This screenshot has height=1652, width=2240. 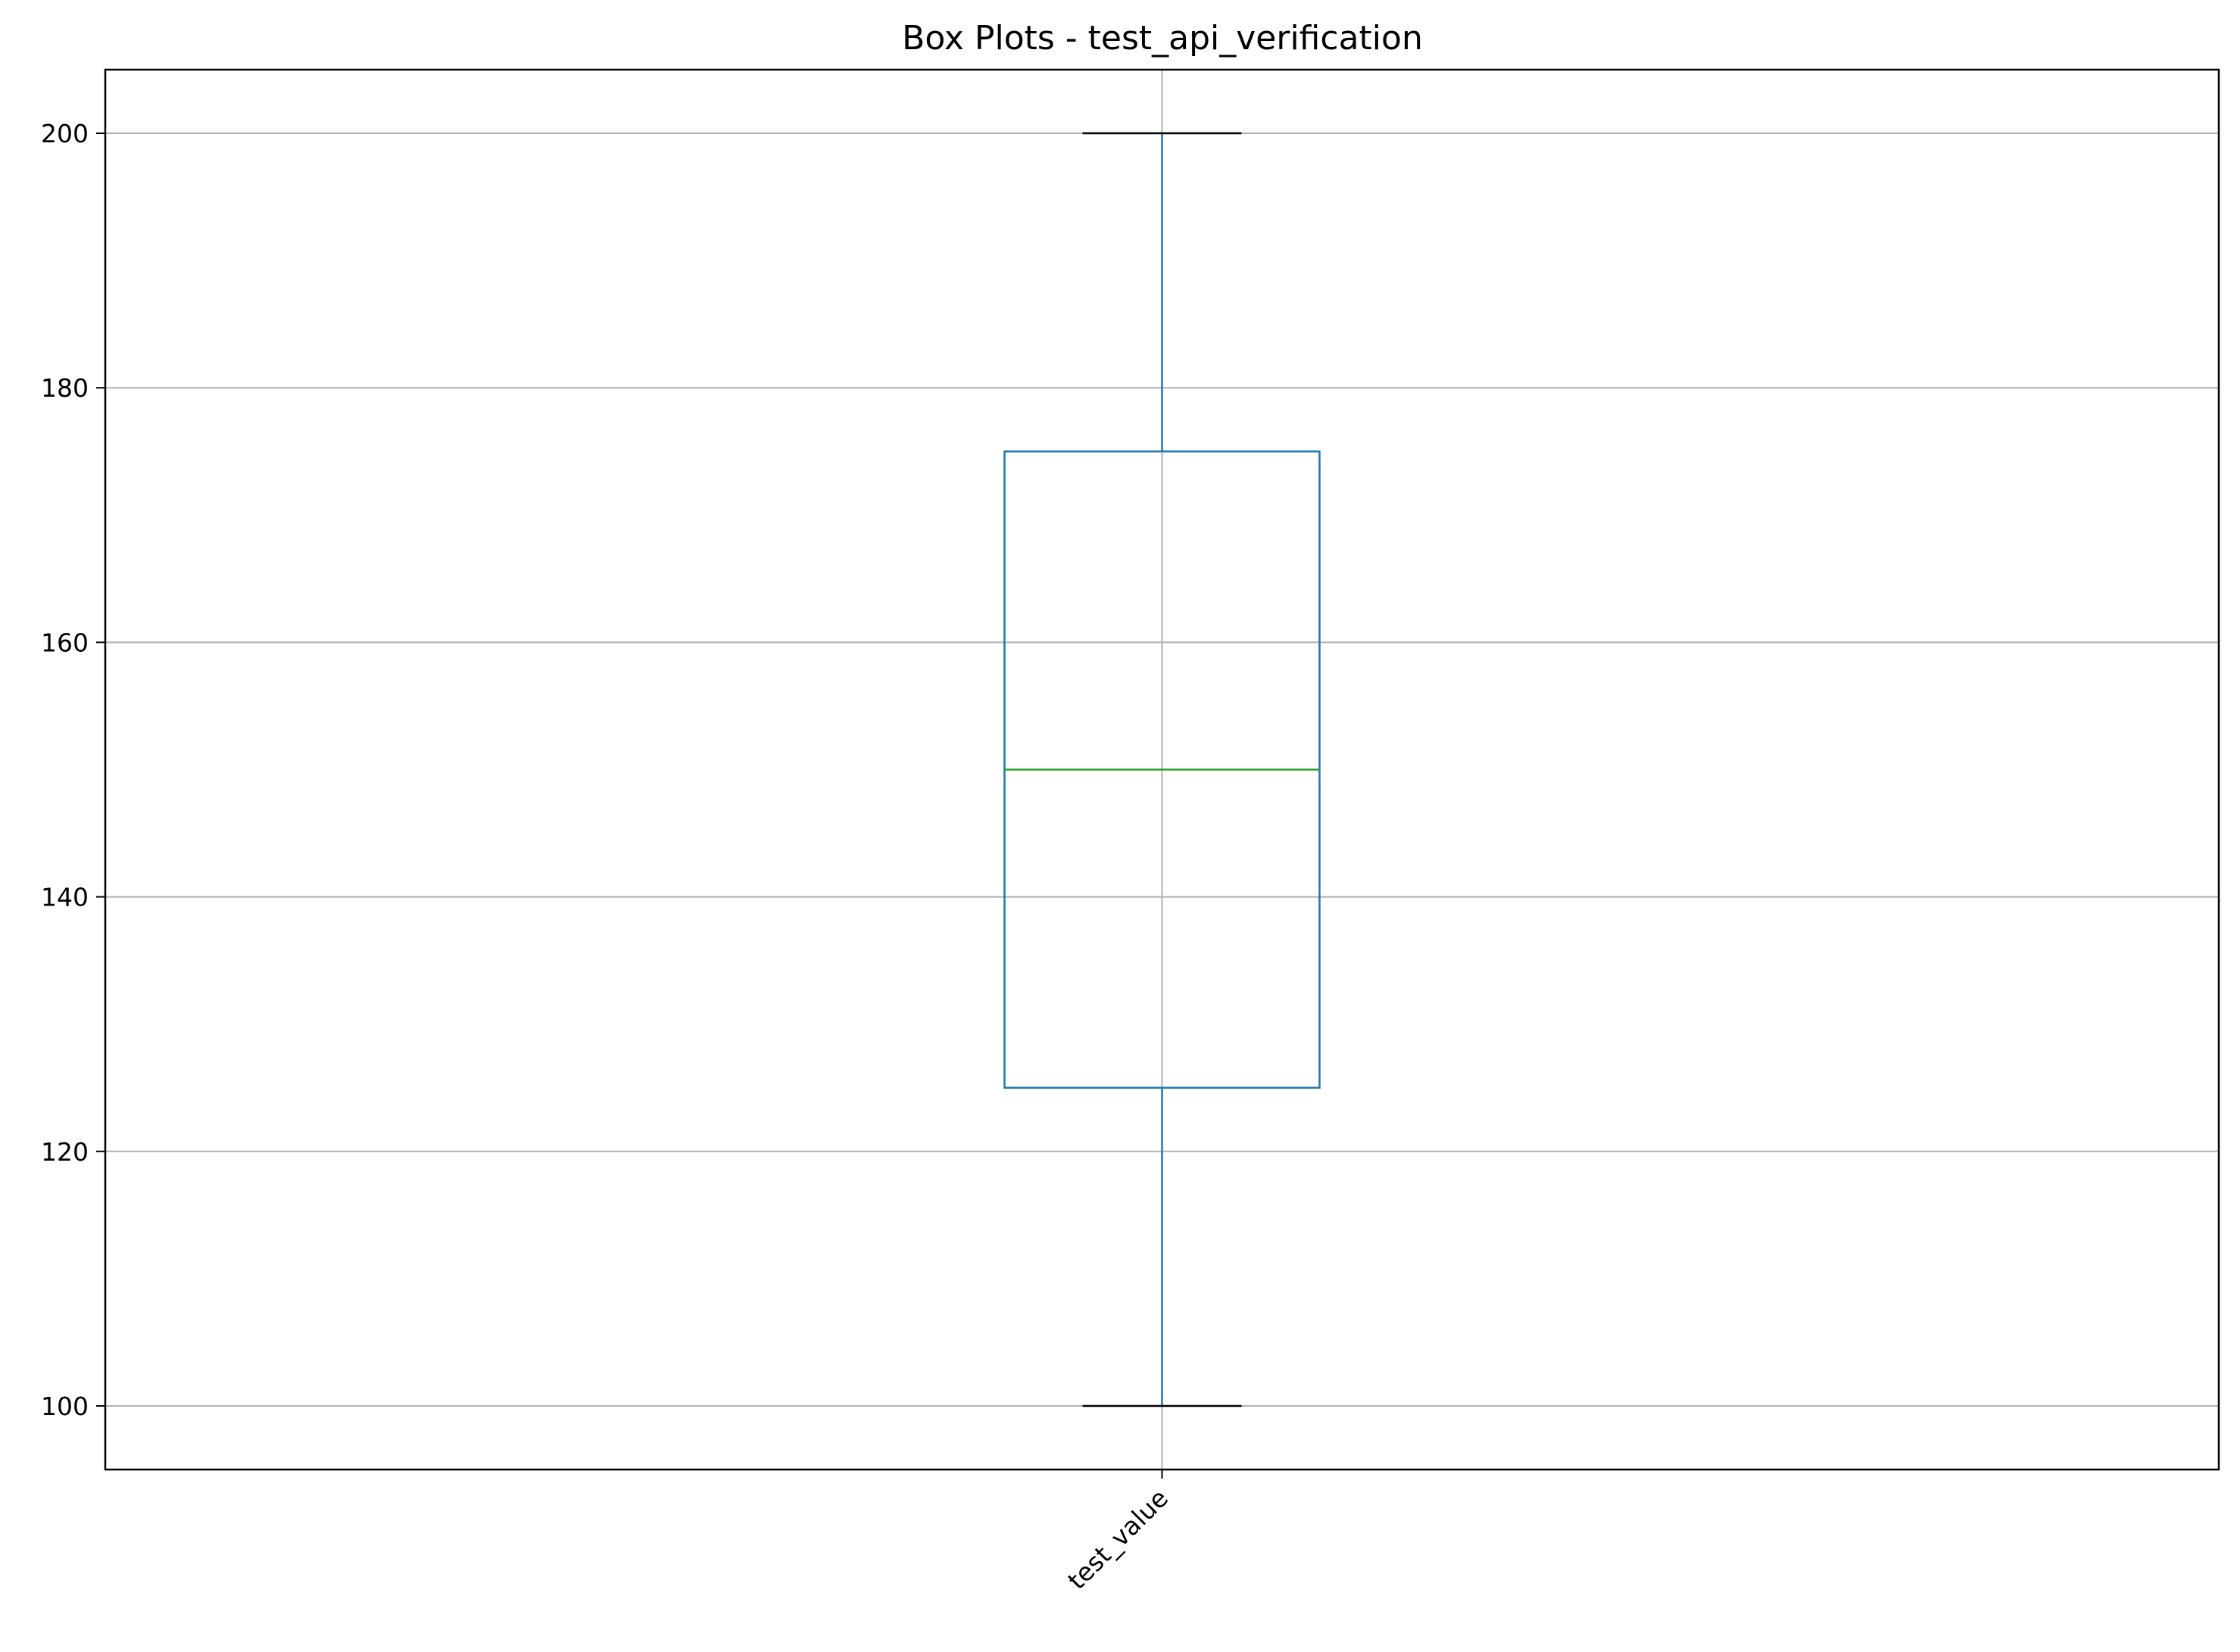 I want to click on y-tick-label: 160, so click(x=65, y=642).